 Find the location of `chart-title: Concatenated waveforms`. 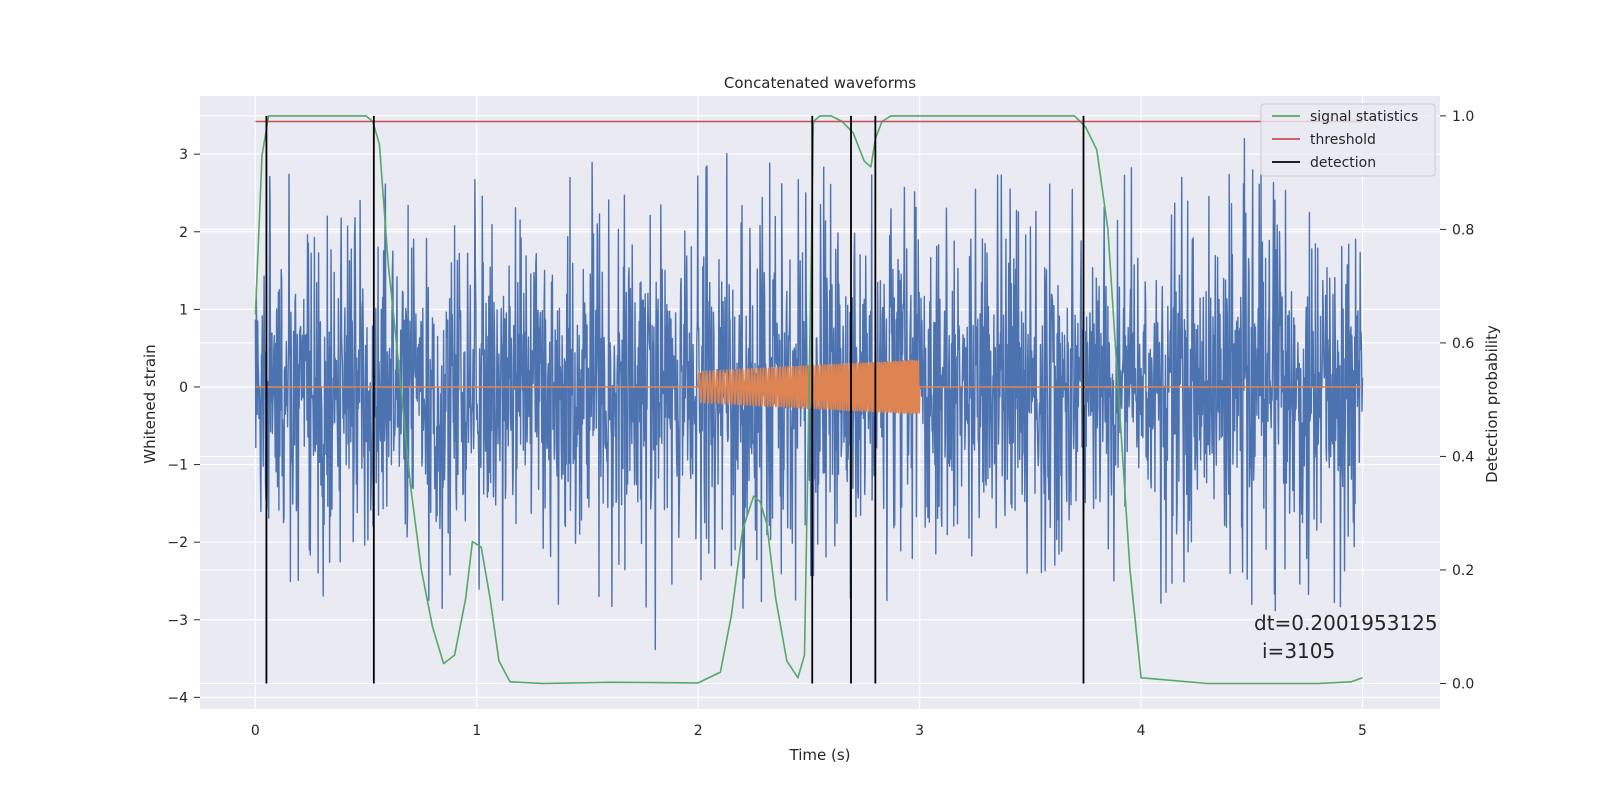

chart-title: Concatenated waveforms is located at coordinates (820, 83).